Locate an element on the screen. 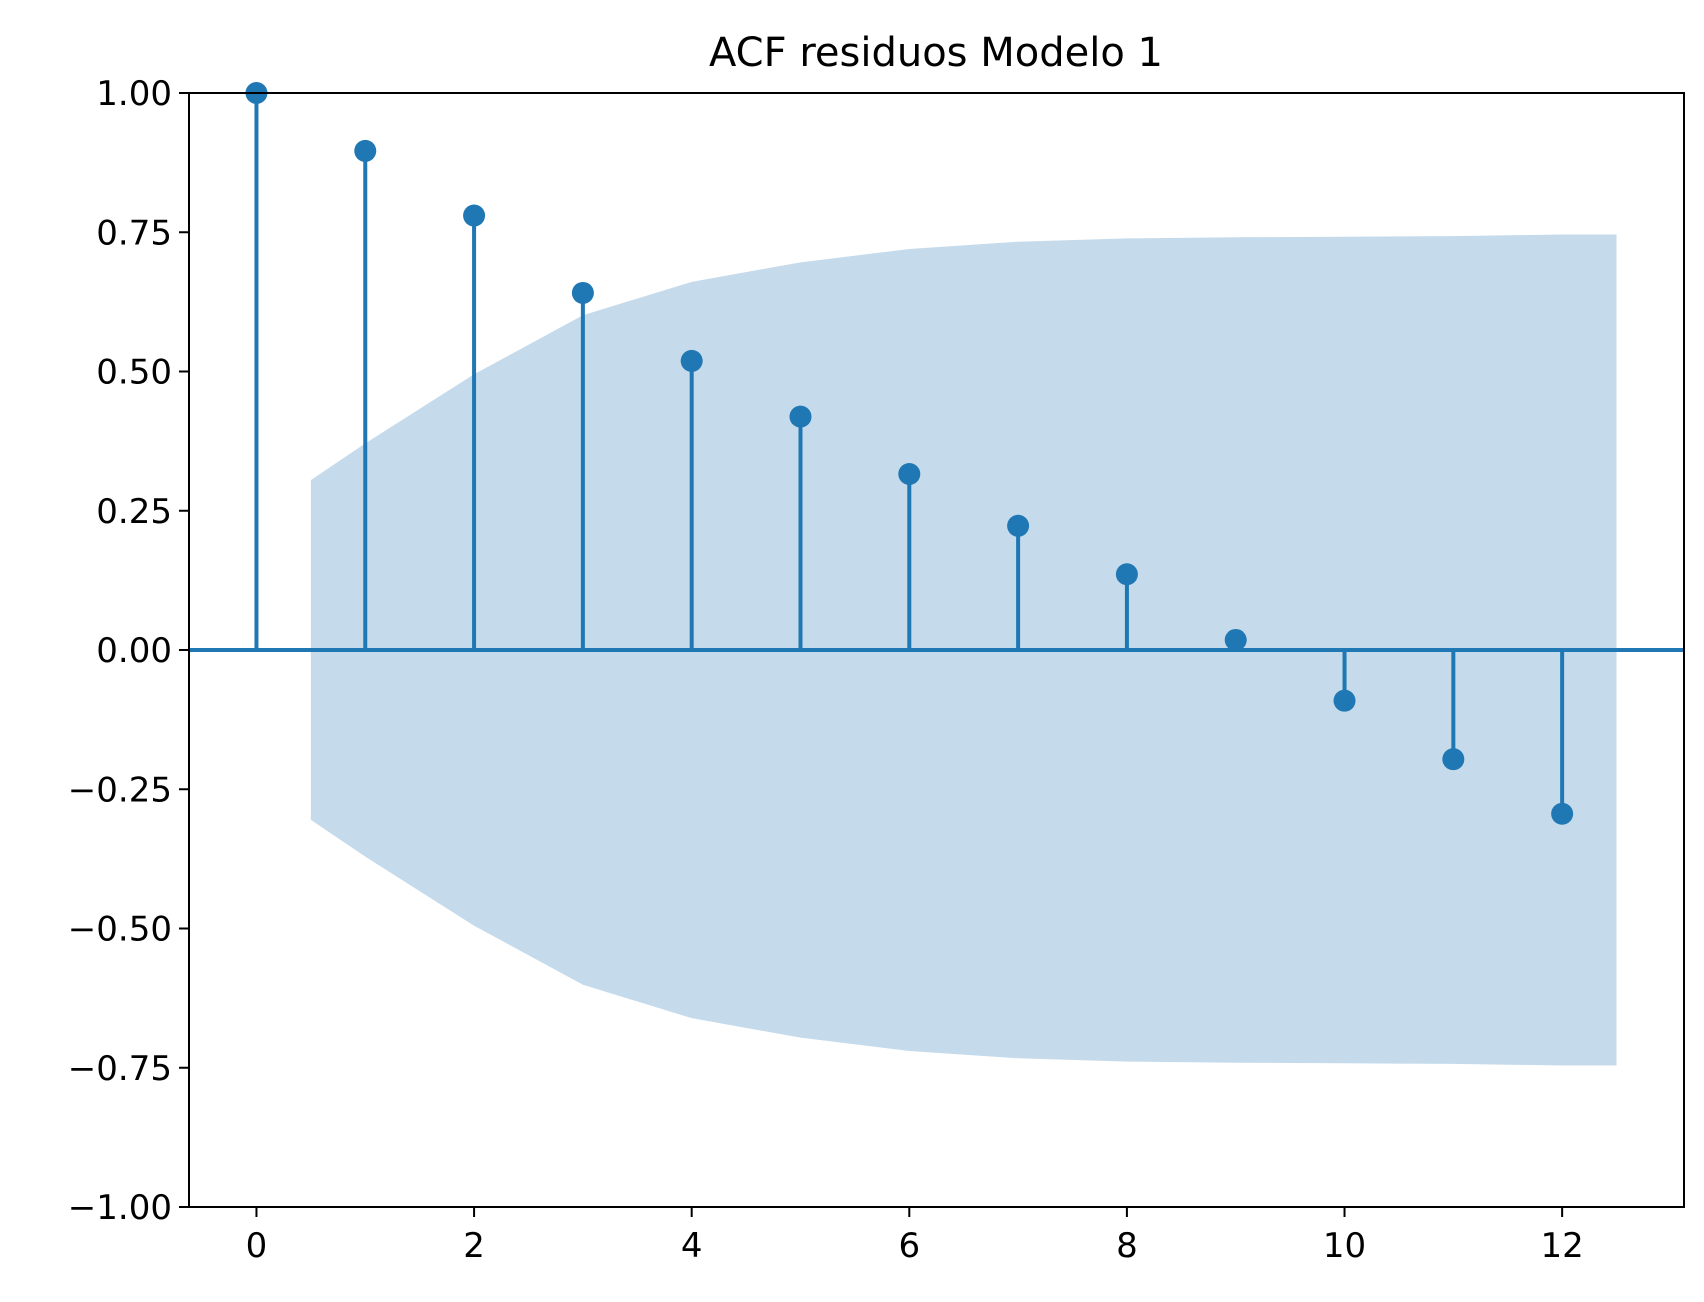 Image resolution: width=1704 pixels, height=1302 pixels. y-tick-label-2: 0.50 is located at coordinates (134, 373).